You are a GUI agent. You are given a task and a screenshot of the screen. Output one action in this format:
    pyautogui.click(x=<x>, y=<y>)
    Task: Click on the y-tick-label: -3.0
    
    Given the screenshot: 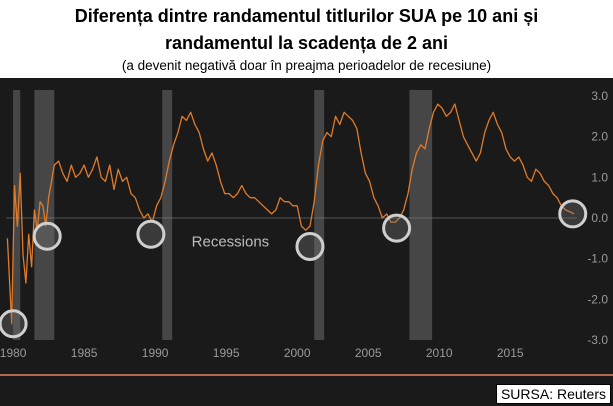 What is the action you would take?
    pyautogui.click(x=597, y=340)
    